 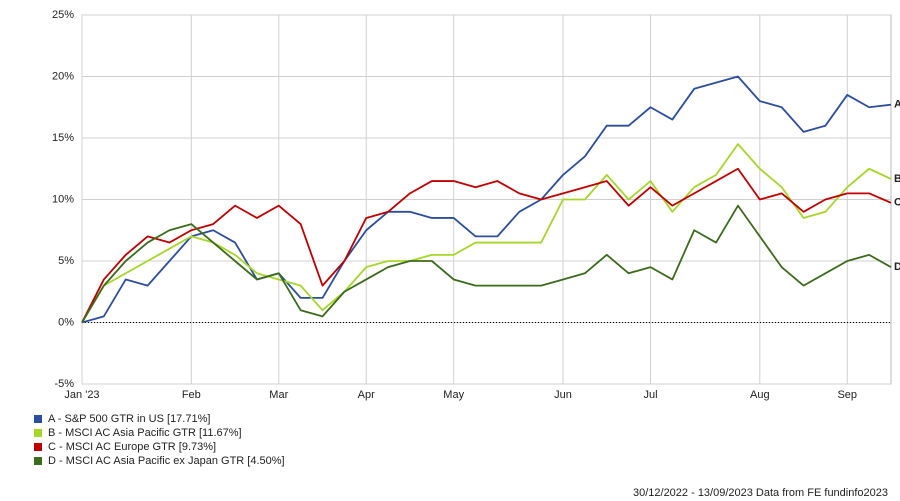 What do you see at coordinates (191, 395) in the screenshot?
I see `x-tick-label: Feb` at bounding box center [191, 395].